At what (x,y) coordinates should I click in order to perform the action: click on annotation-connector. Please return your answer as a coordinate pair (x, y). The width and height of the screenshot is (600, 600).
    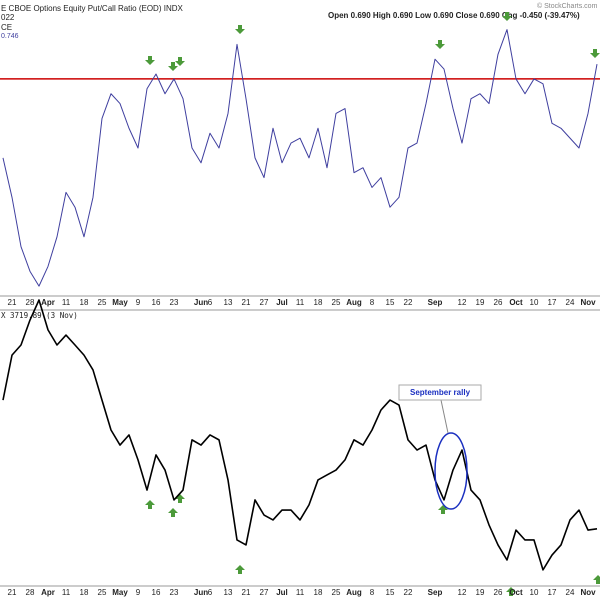
    Looking at the image, I should click on (444, 416).